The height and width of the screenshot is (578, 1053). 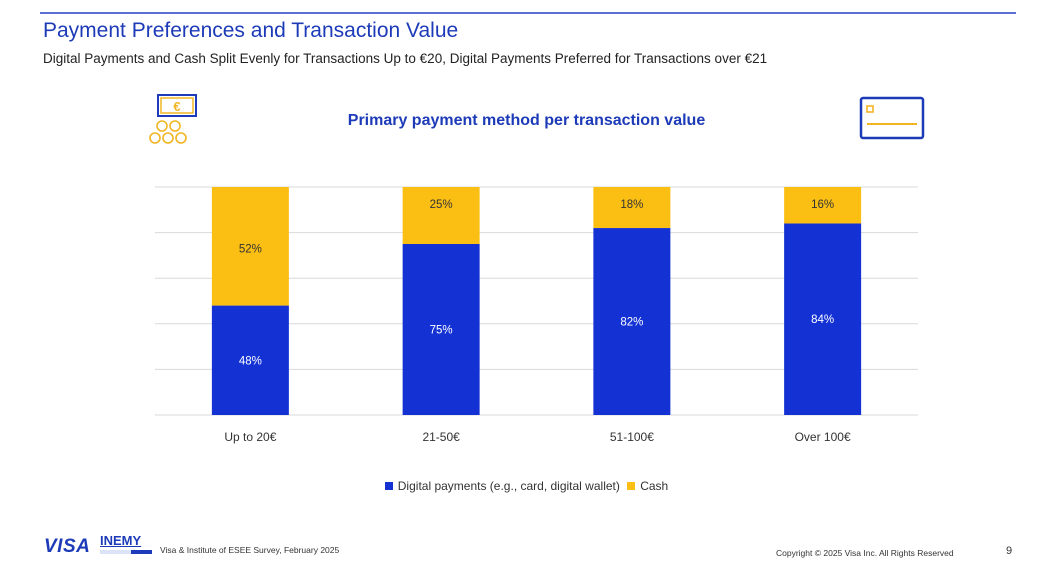 I want to click on data-label: 82%, so click(x=631, y=323).